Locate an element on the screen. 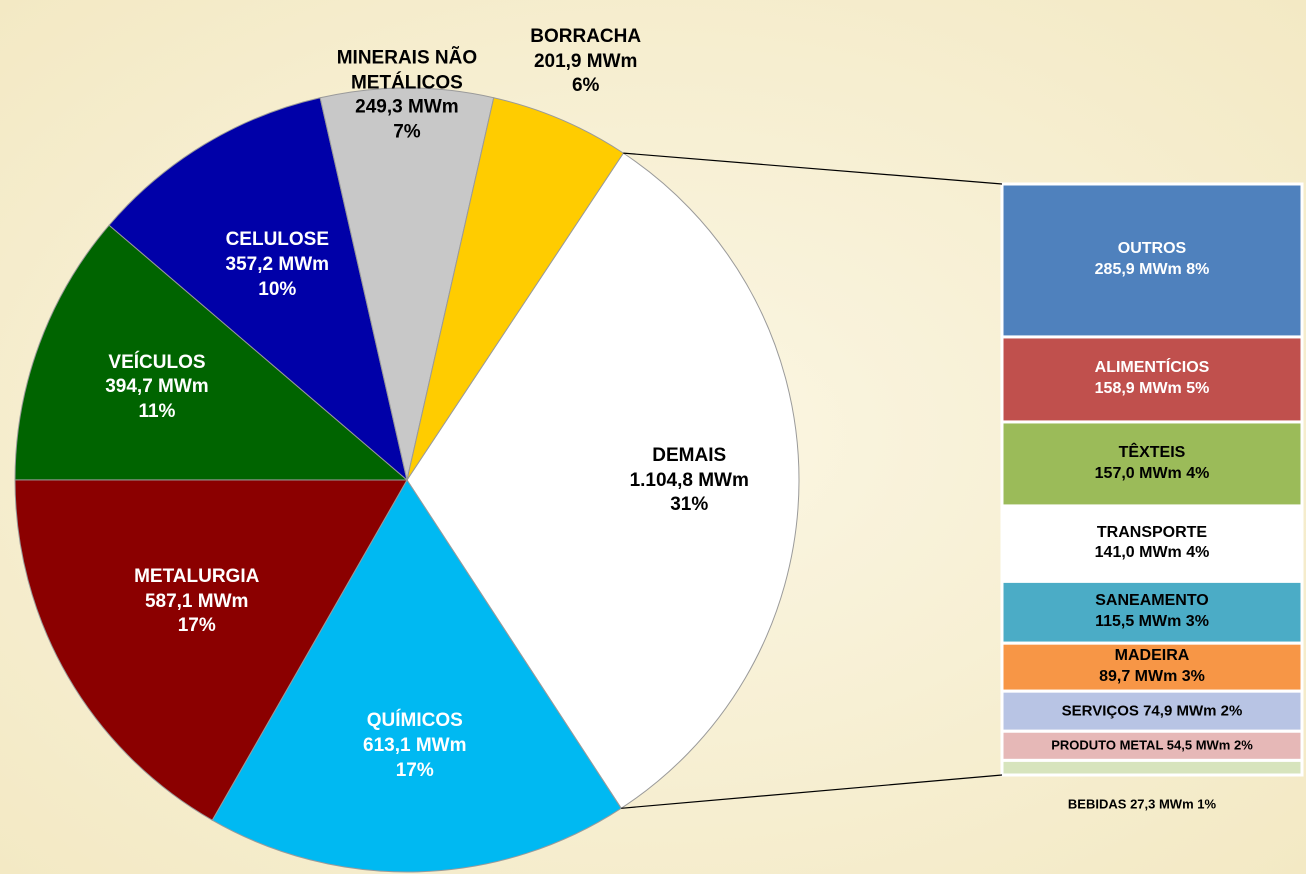  segment-label: SANEAMENTO 115,5 MWm 3% is located at coordinates (1152, 612).